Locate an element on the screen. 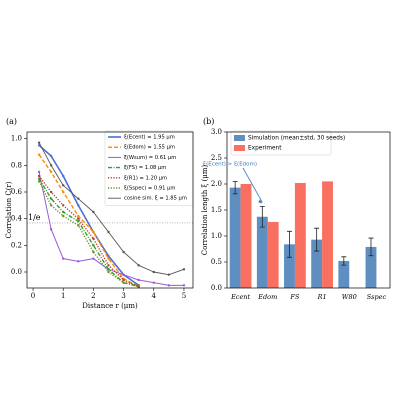 Image resolution: width=400 pixels, height=404 pixels. y-tick-label: 0.8 is located at coordinates (16, 165).